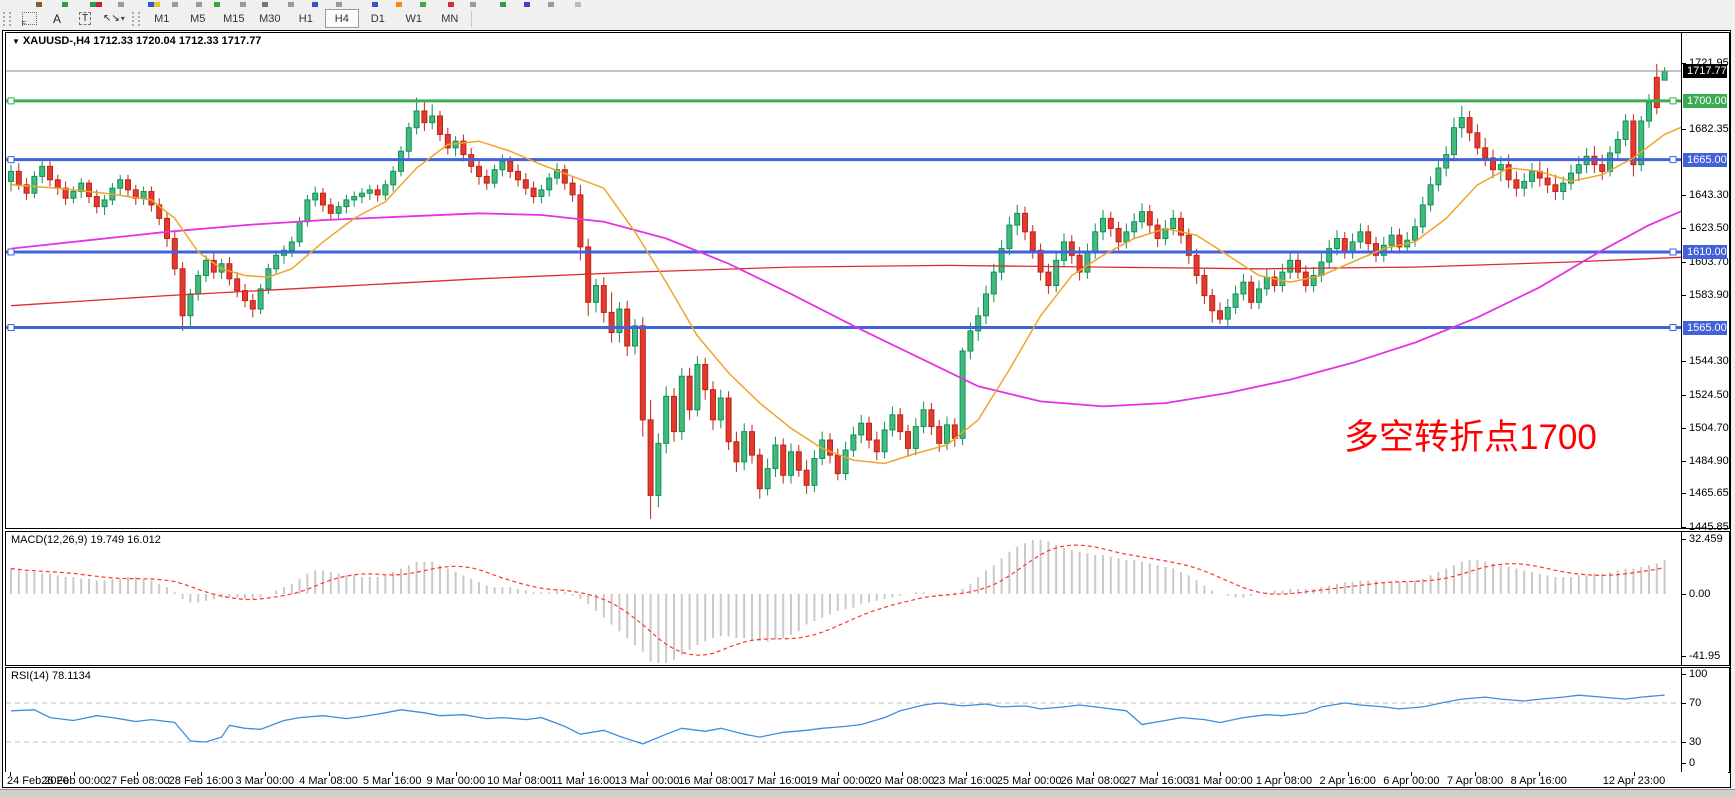 Image resolution: width=1735 pixels, height=798 pixels. What do you see at coordinates (647, 781) in the screenshot?
I see `time-label: 13 Mar 00:00` at bounding box center [647, 781].